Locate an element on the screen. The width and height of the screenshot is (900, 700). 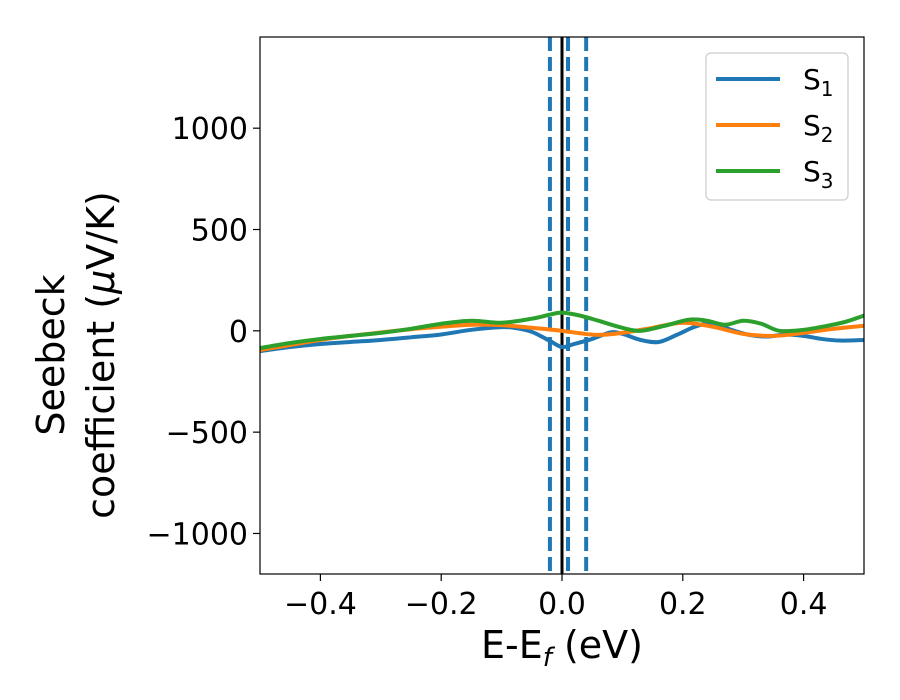
legend: S1 S2 S3 is located at coordinates (777, 126).